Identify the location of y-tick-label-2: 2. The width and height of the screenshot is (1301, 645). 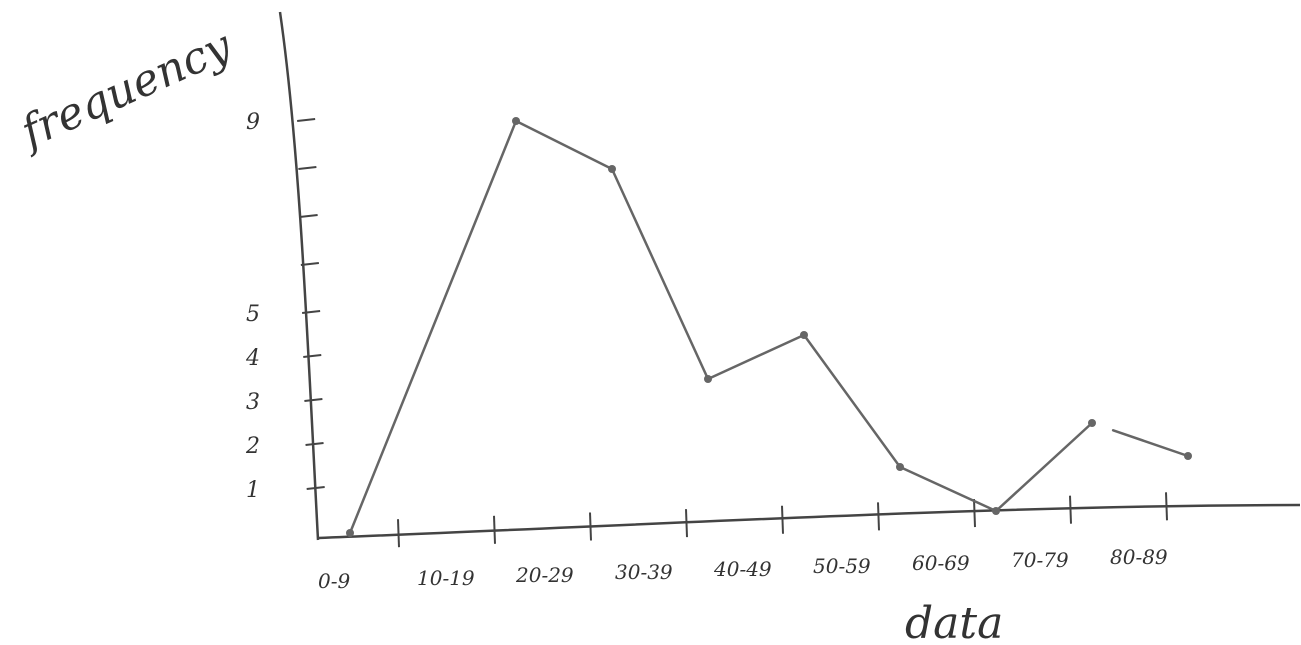
(252, 446).